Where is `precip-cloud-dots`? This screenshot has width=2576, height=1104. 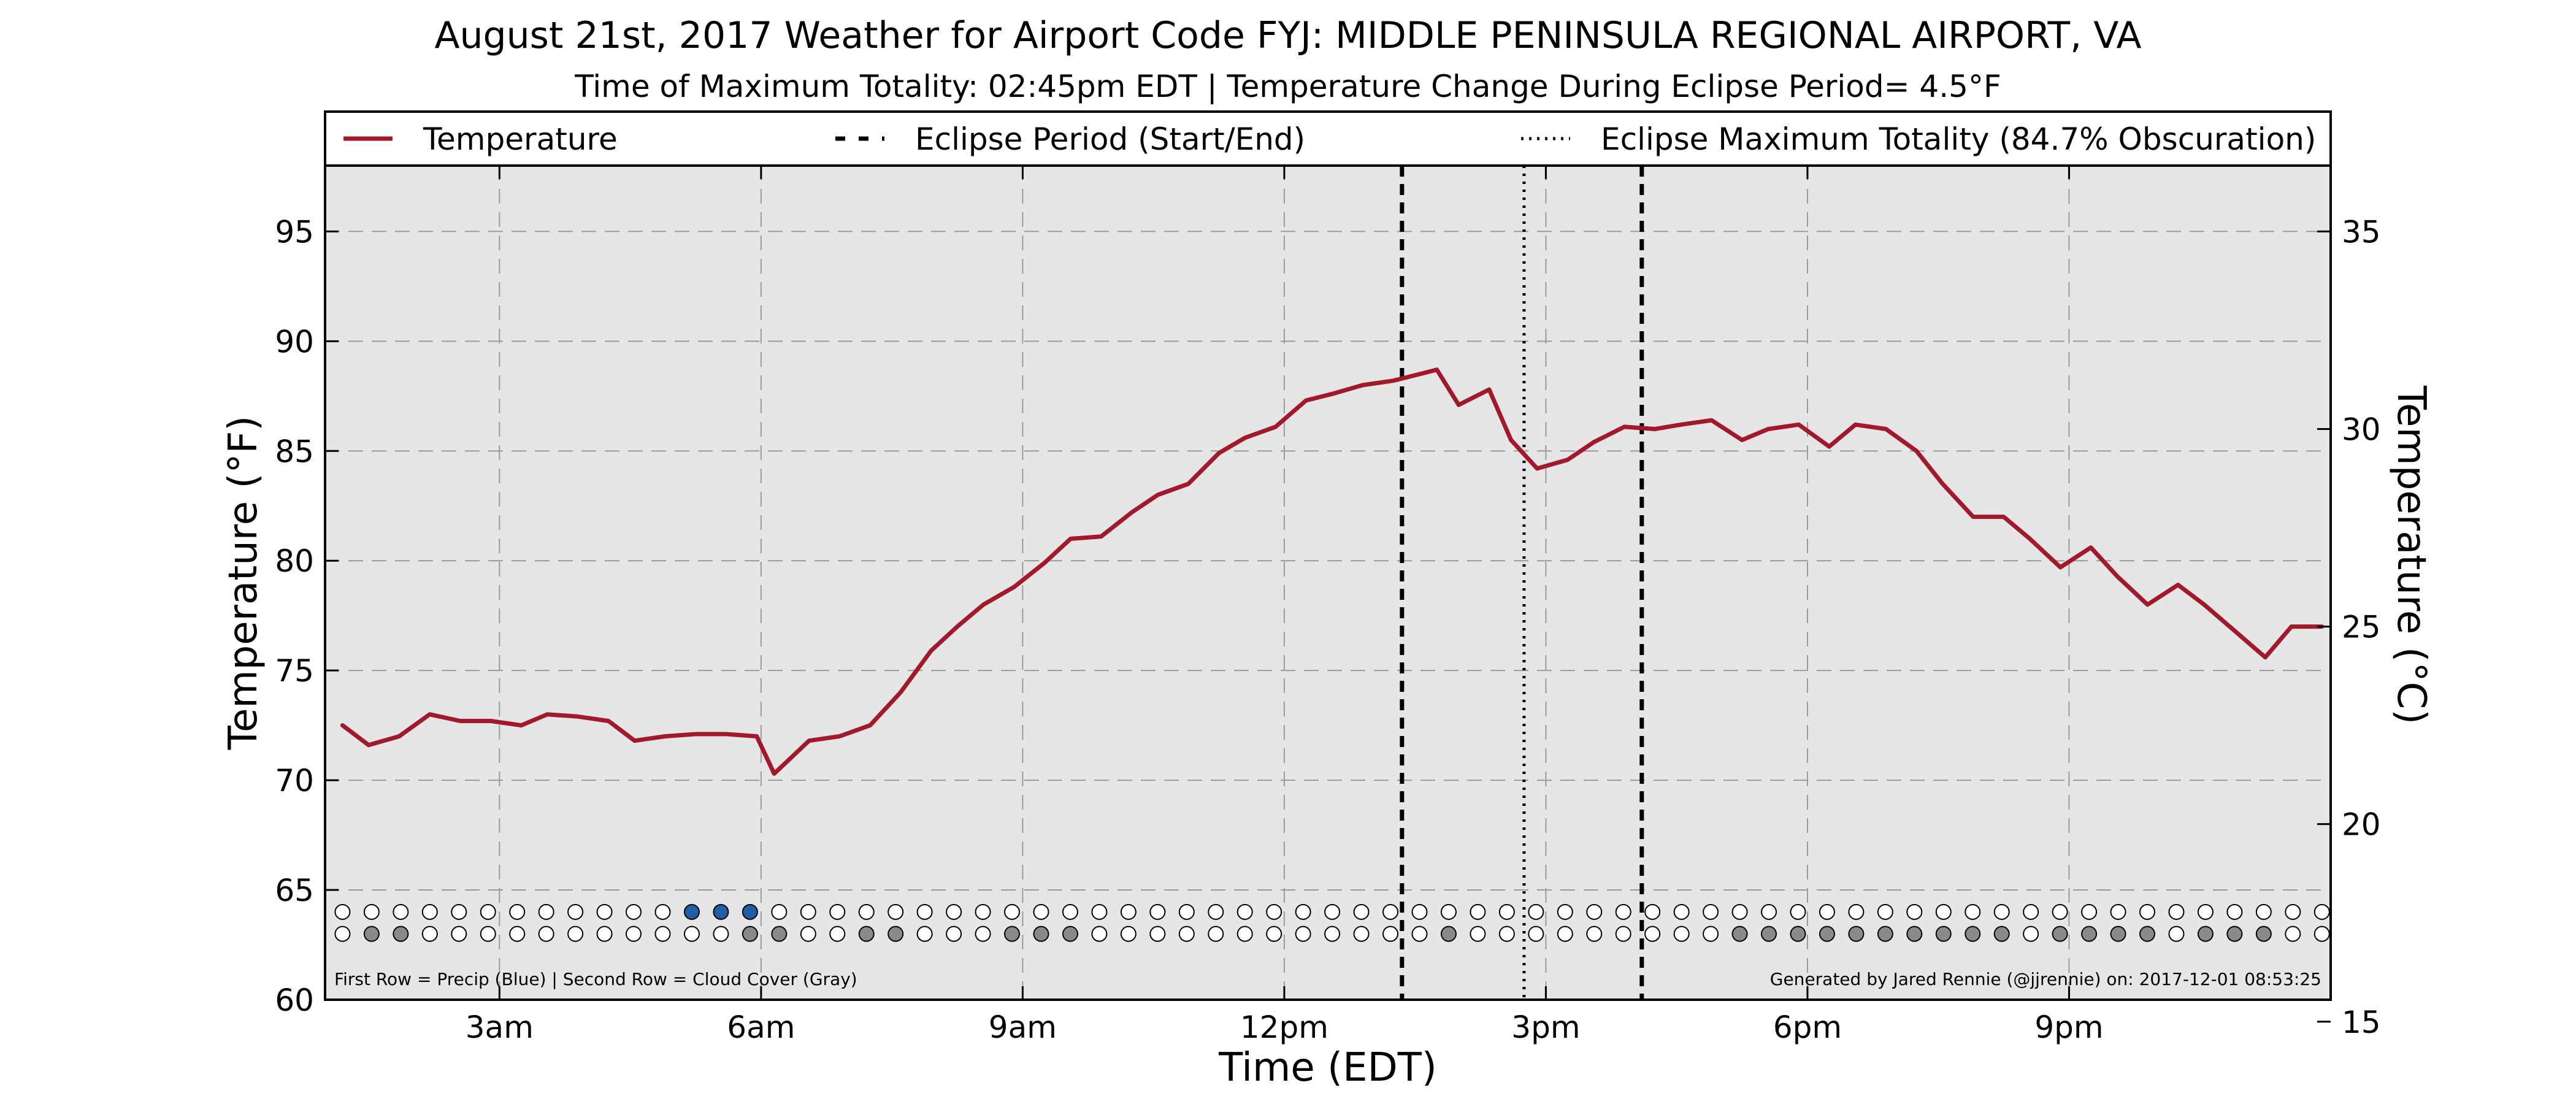
precip-cloud-dots is located at coordinates (1332, 922).